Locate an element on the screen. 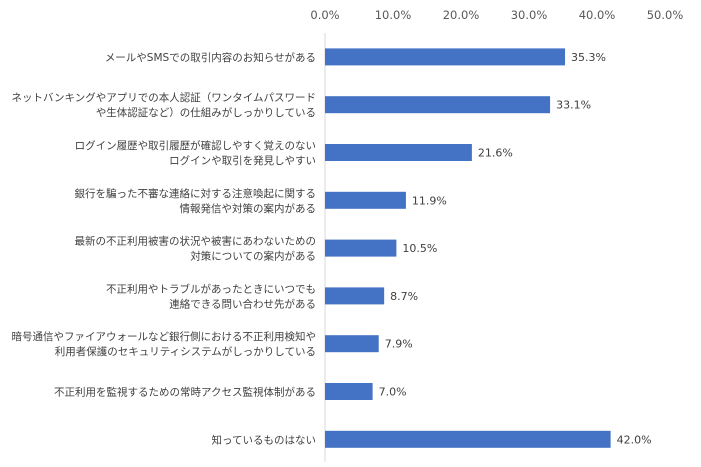  data-label: 42.0% is located at coordinates (634, 439).